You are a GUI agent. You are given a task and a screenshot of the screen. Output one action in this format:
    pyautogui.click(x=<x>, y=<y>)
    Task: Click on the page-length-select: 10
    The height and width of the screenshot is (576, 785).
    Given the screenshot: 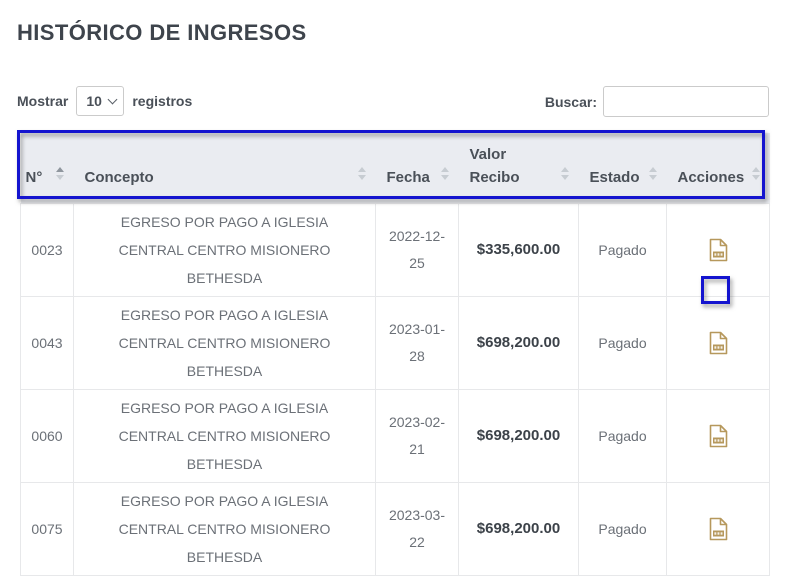 What is the action you would take?
    pyautogui.click(x=100, y=101)
    